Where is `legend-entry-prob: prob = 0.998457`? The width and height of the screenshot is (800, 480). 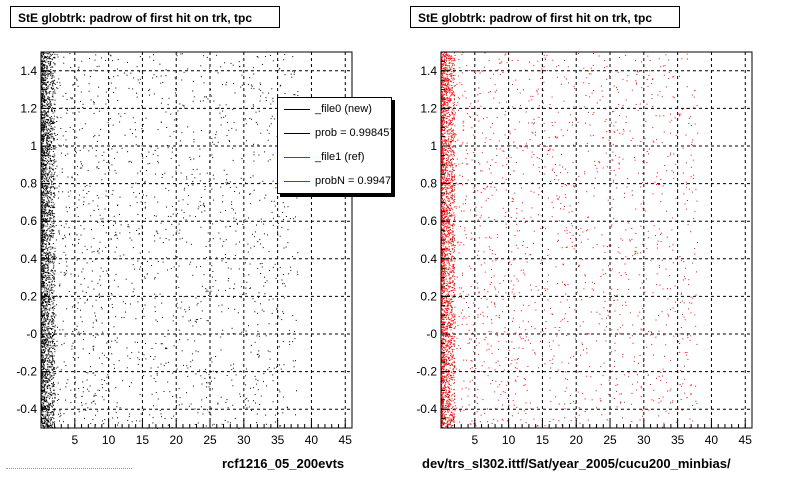
legend-entry-prob: prob = 0.998457 is located at coordinates (334, 133).